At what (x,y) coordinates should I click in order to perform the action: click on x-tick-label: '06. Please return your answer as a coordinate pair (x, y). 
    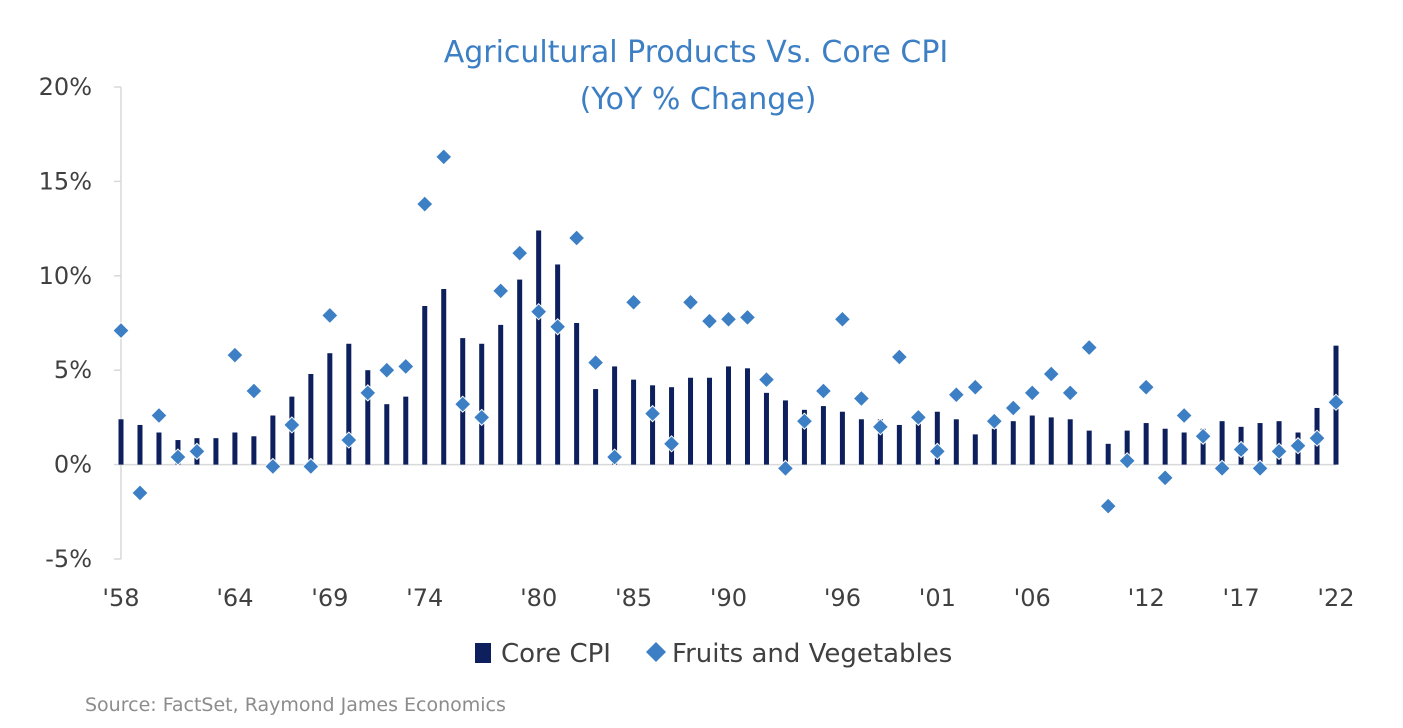
    Looking at the image, I should click on (1032, 598).